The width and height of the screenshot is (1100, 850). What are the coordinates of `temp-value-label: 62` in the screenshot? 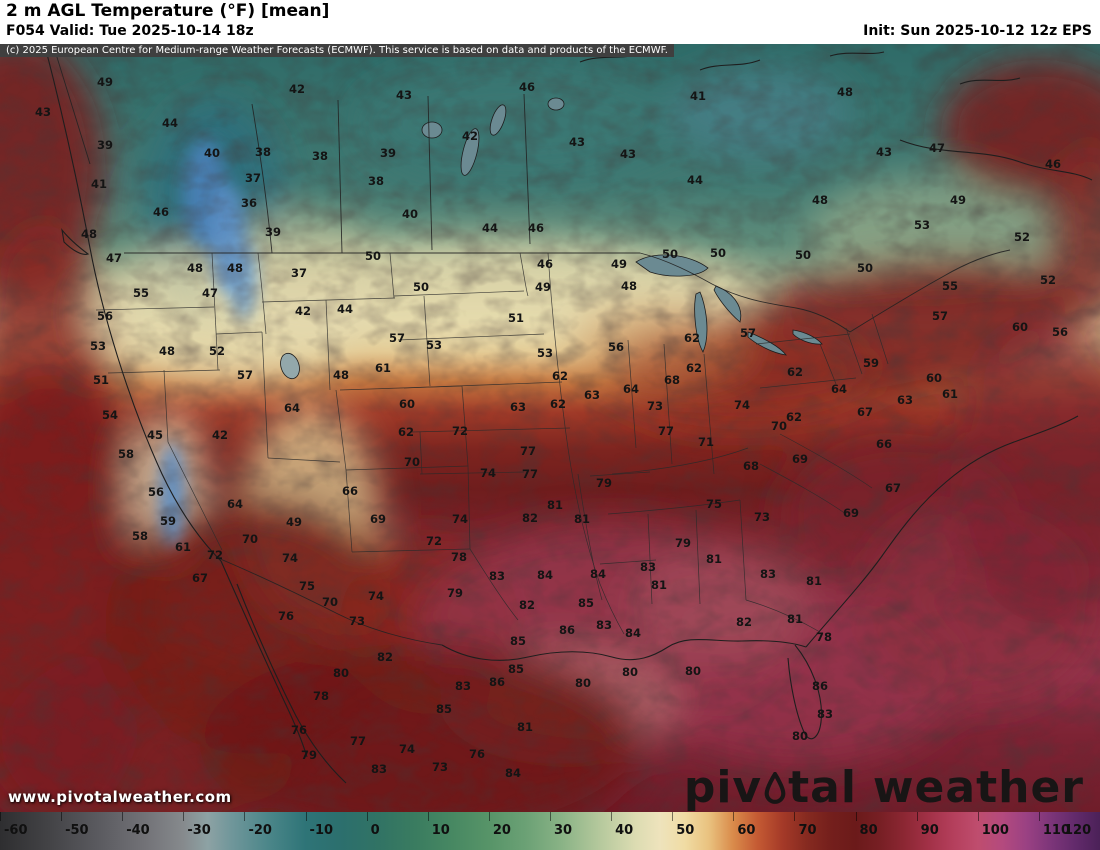 It's located at (694, 368).